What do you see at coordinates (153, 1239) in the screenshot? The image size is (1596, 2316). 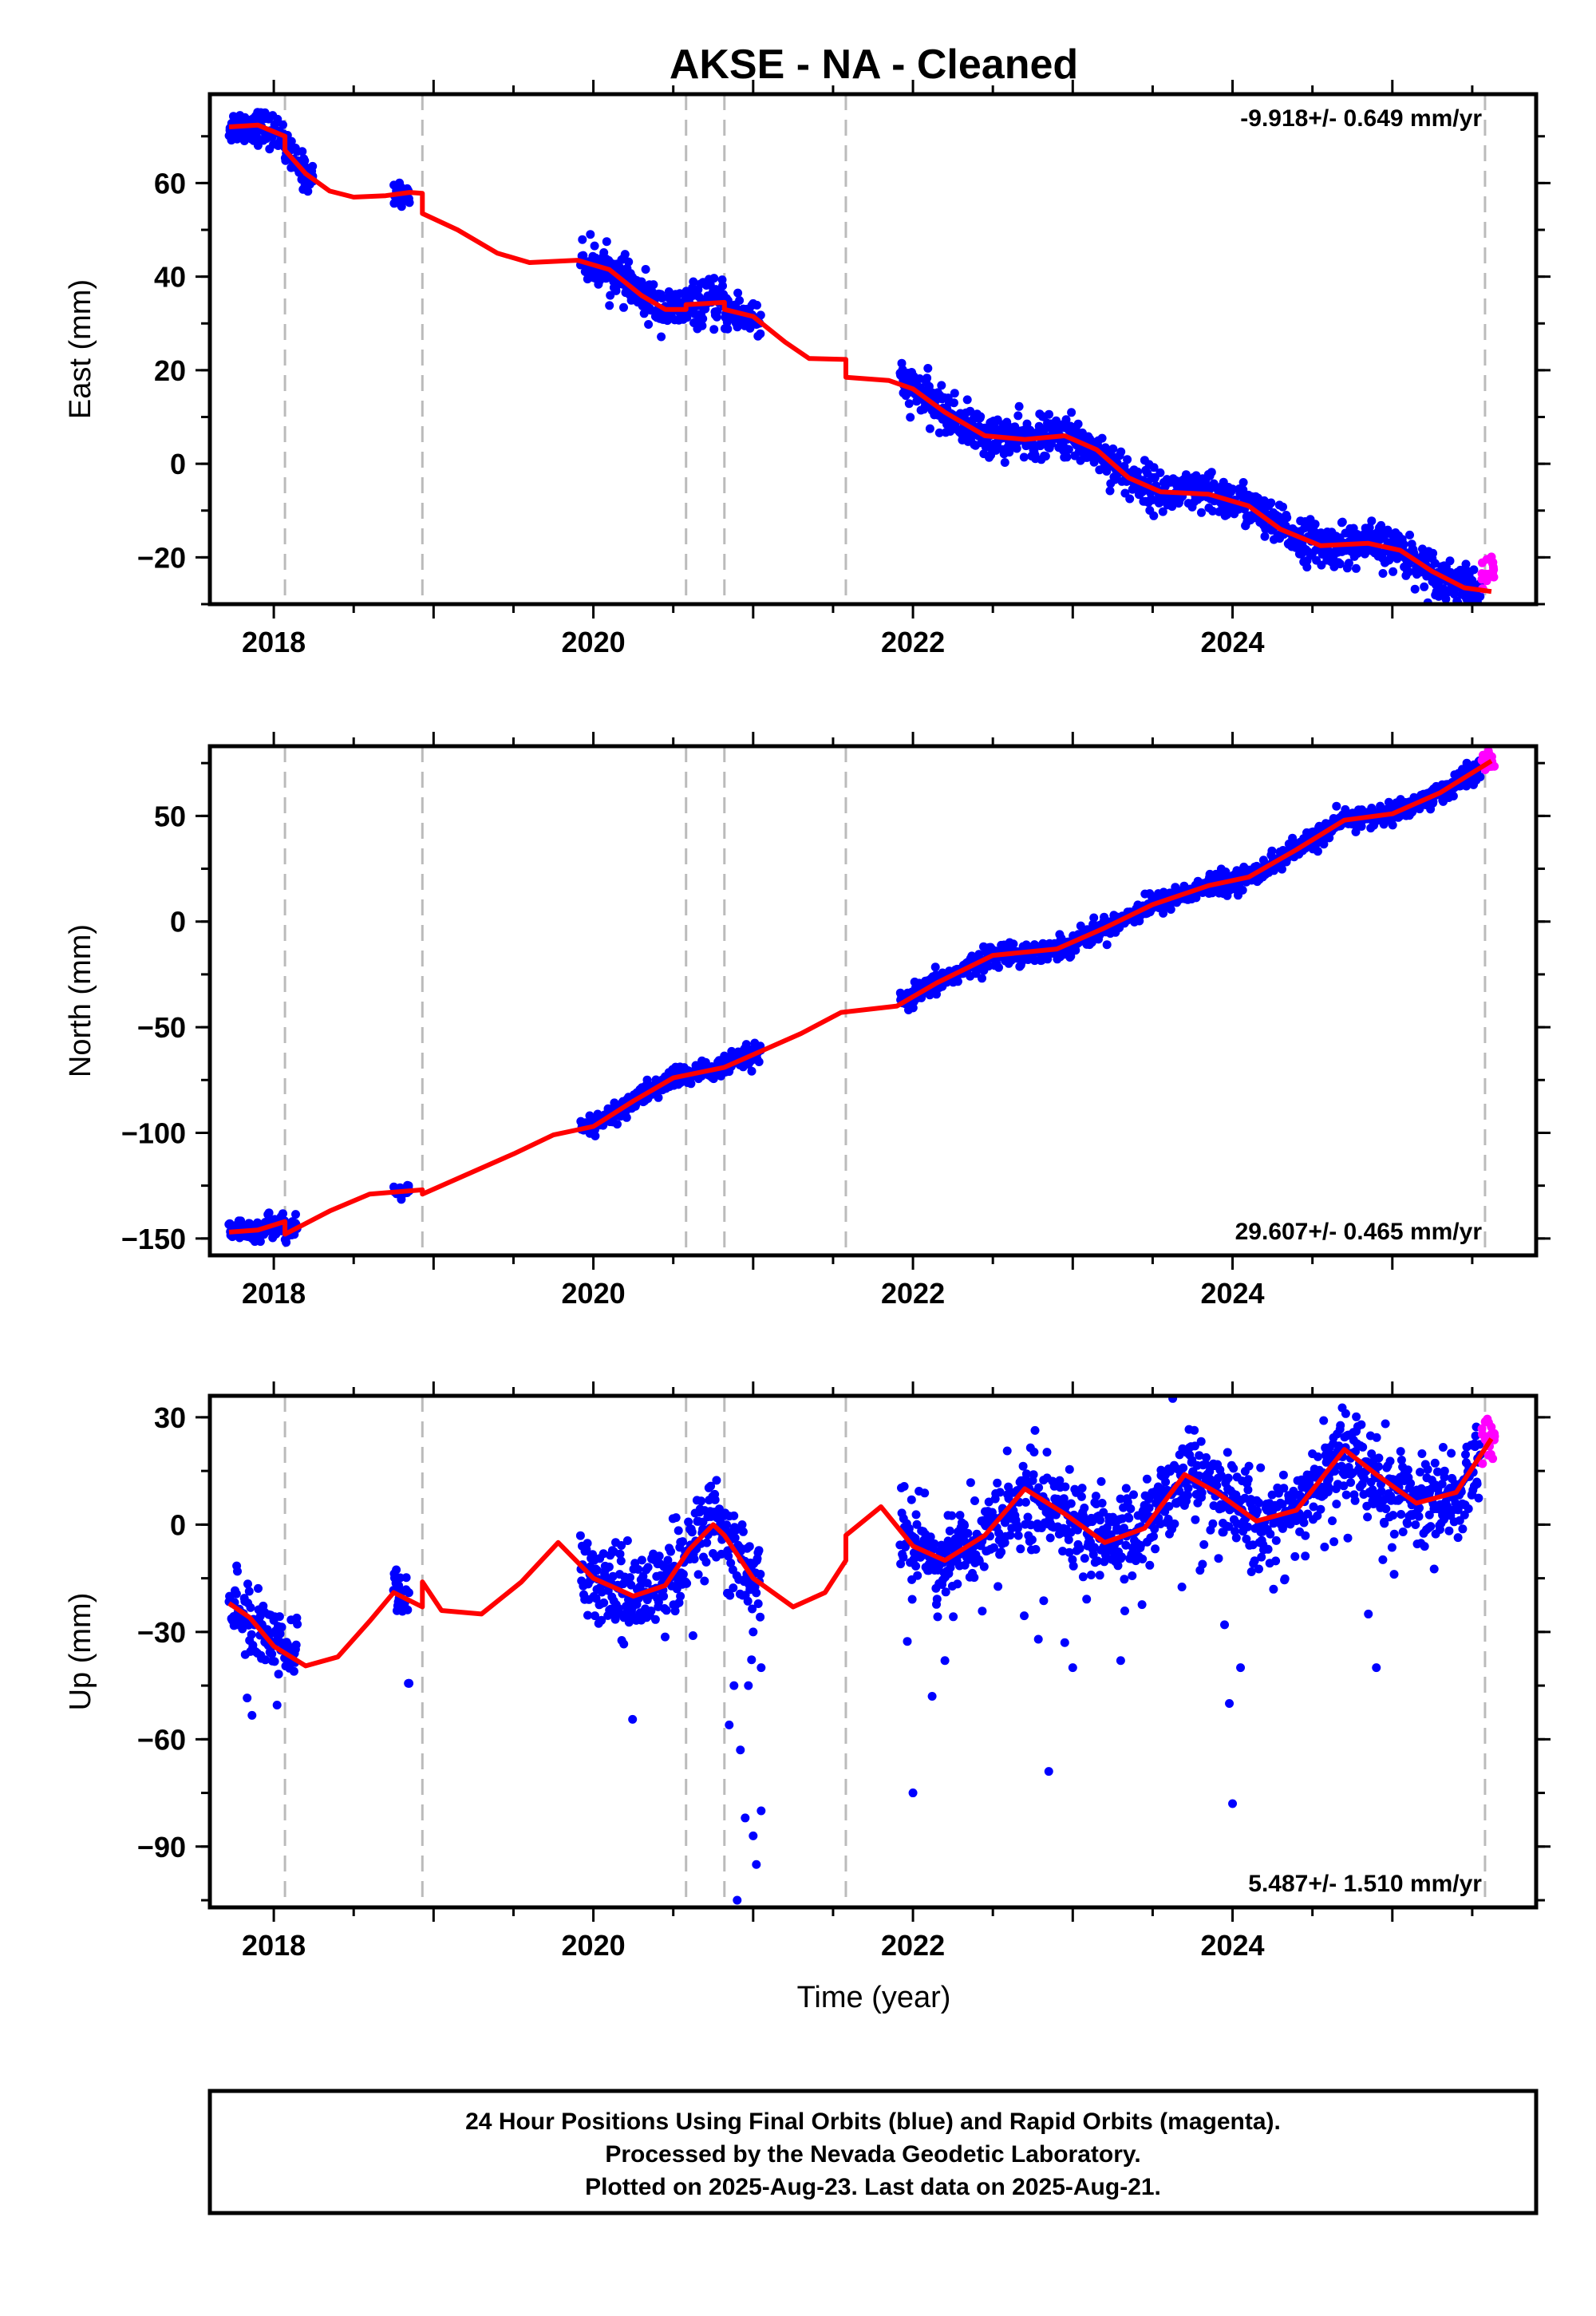 I see `north-y-tick-label: −150` at bounding box center [153, 1239].